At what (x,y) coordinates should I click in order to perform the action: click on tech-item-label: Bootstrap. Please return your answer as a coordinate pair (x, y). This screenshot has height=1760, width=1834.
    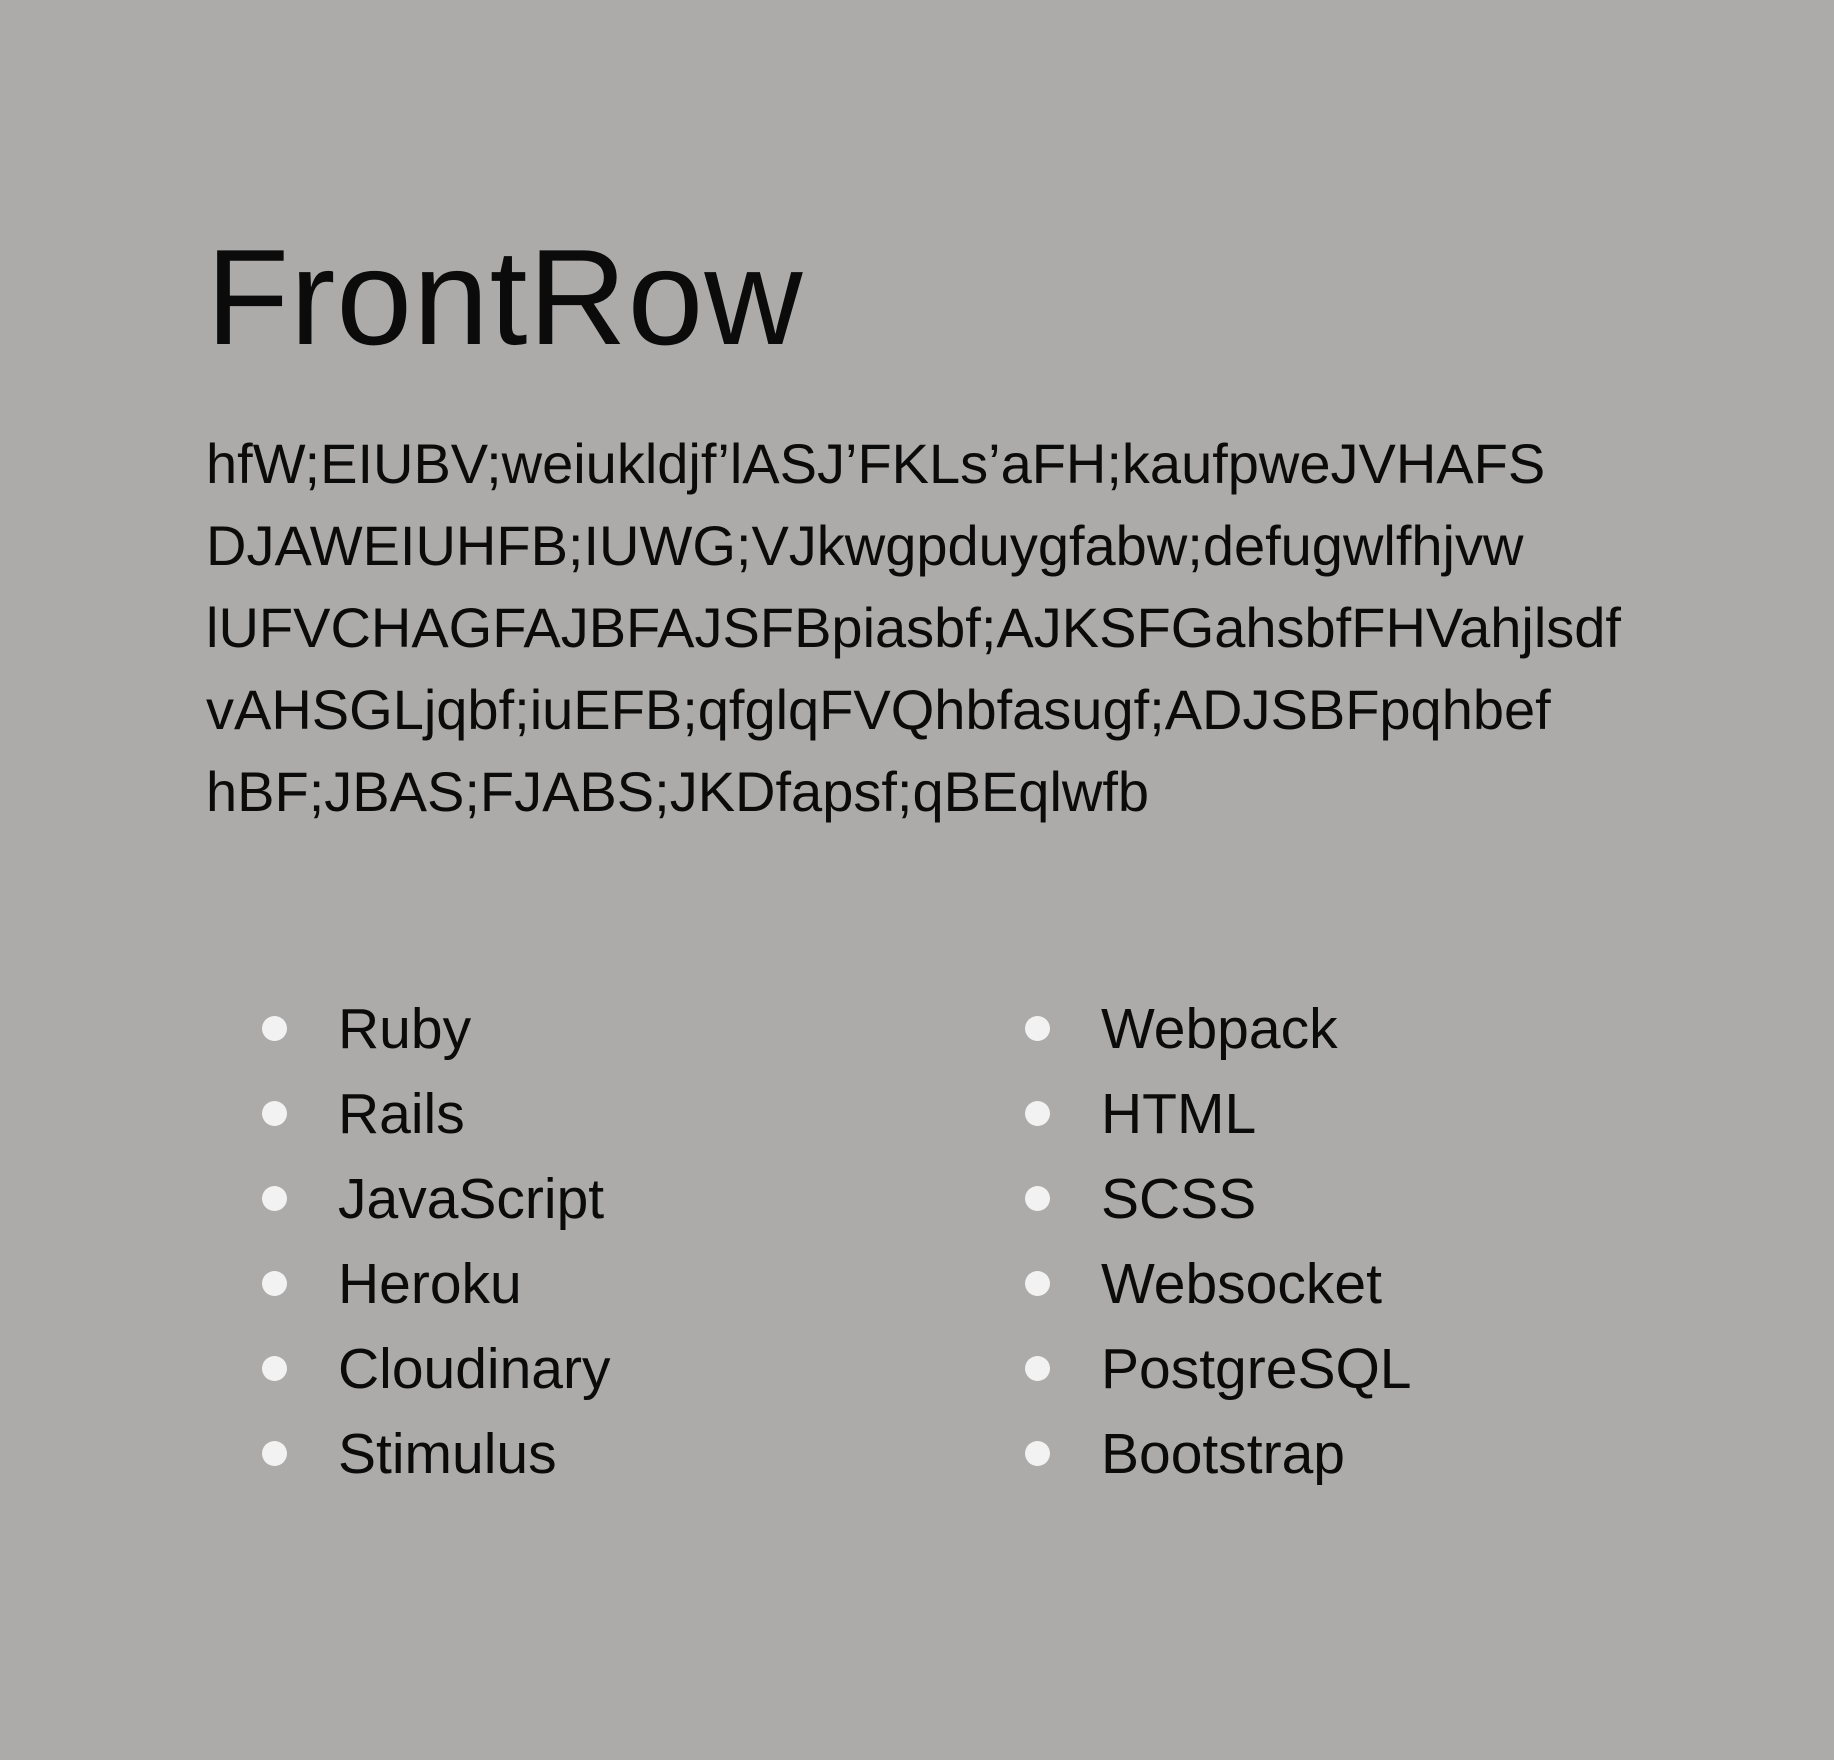
    Looking at the image, I should click on (1223, 1453).